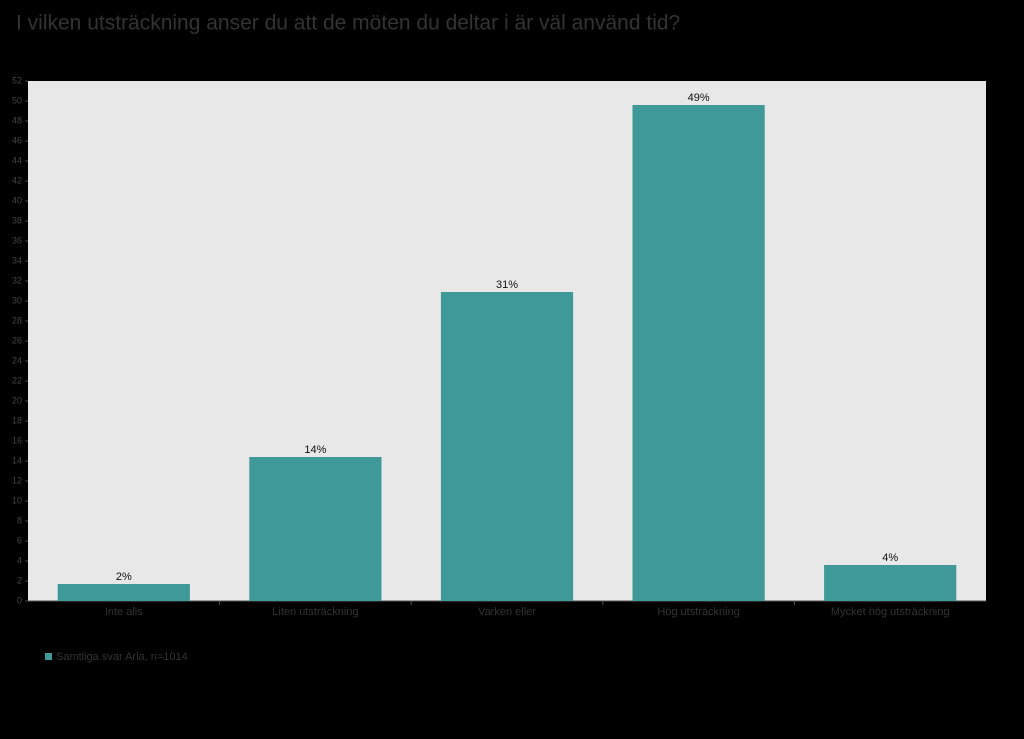 This screenshot has width=1024, height=739. What do you see at coordinates (315, 612) in the screenshot?
I see `x-tick-label: Liten utsträckning` at bounding box center [315, 612].